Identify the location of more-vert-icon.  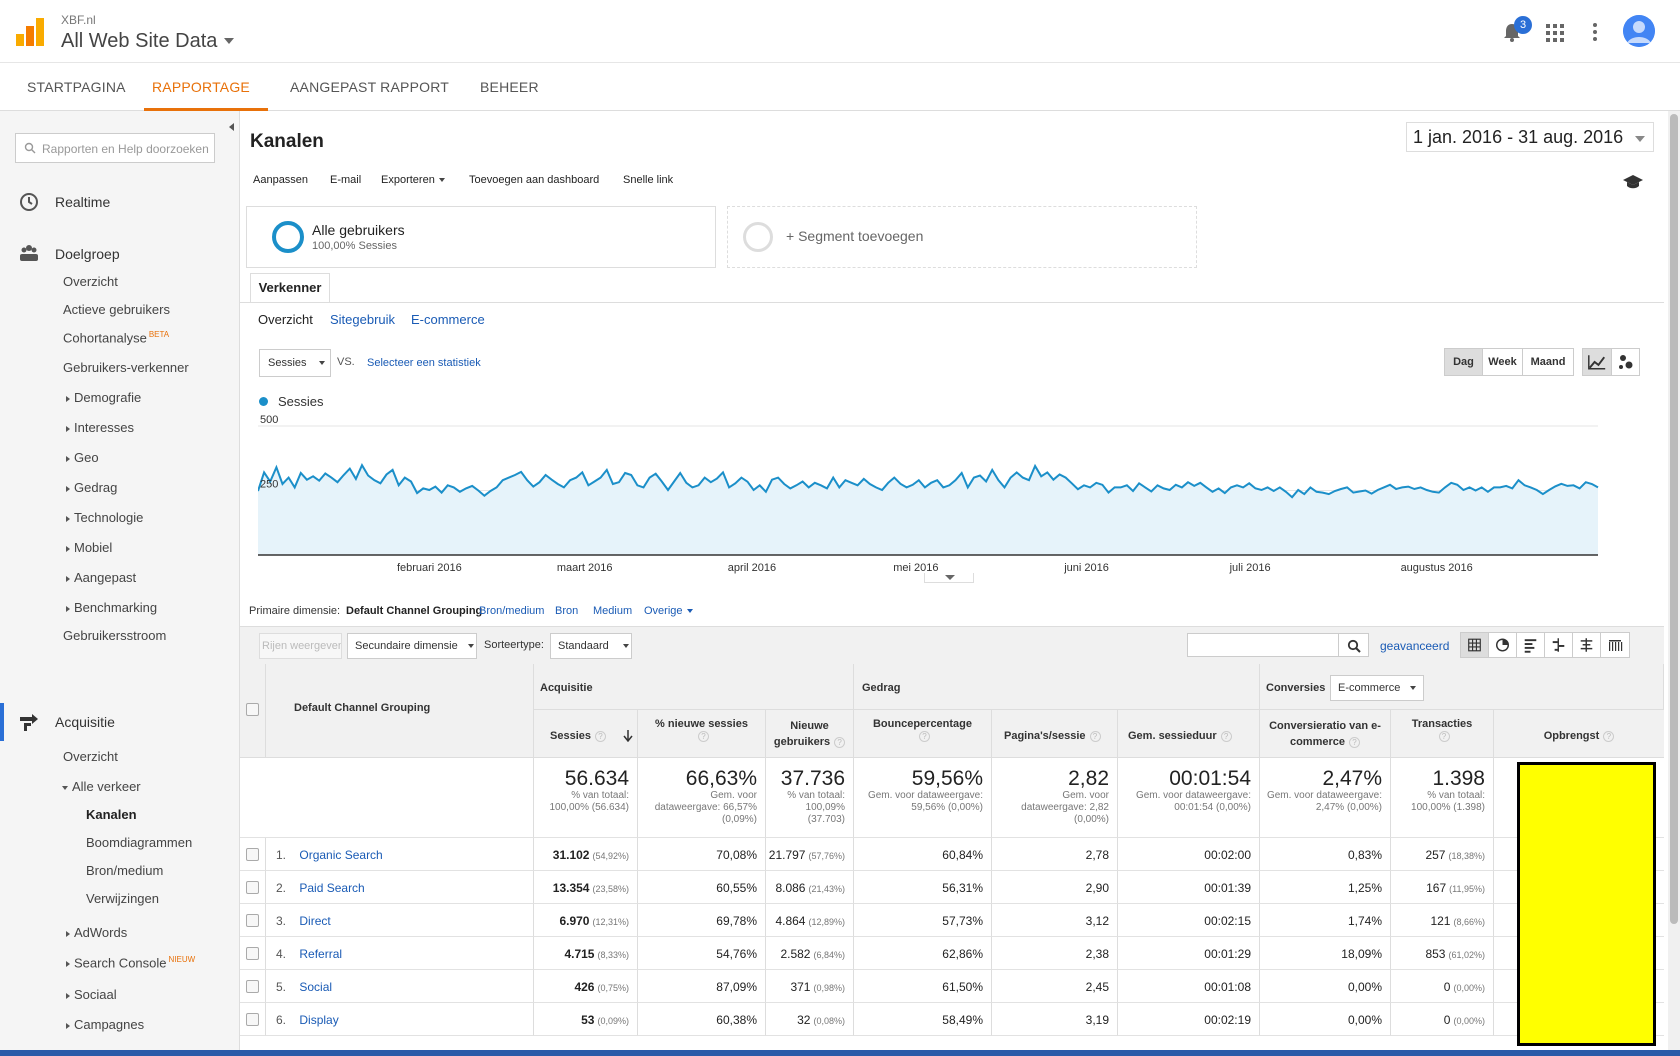
(1595, 32).